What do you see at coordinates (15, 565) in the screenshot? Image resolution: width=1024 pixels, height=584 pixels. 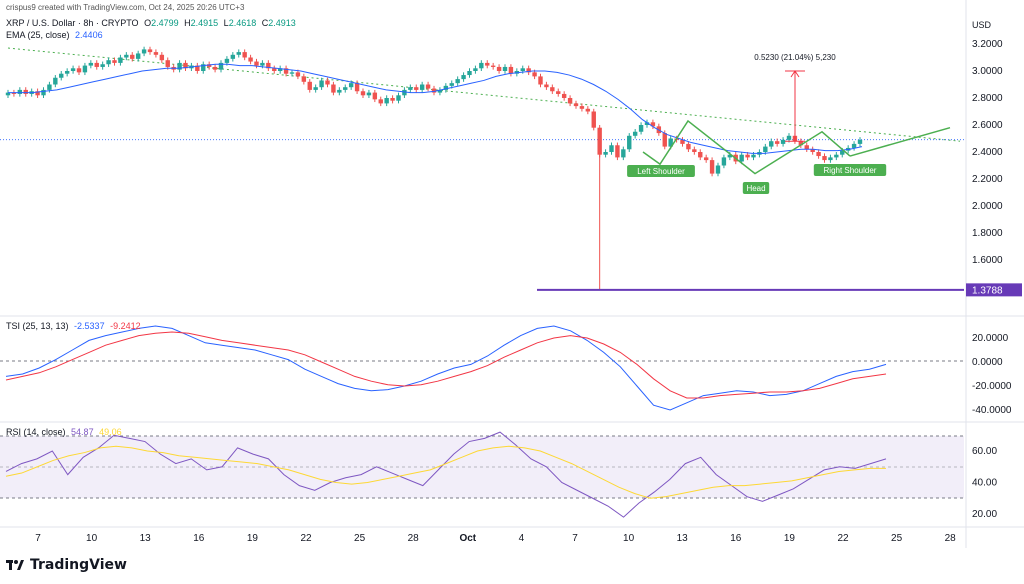 I see `tradingview-logo-icon` at bounding box center [15, 565].